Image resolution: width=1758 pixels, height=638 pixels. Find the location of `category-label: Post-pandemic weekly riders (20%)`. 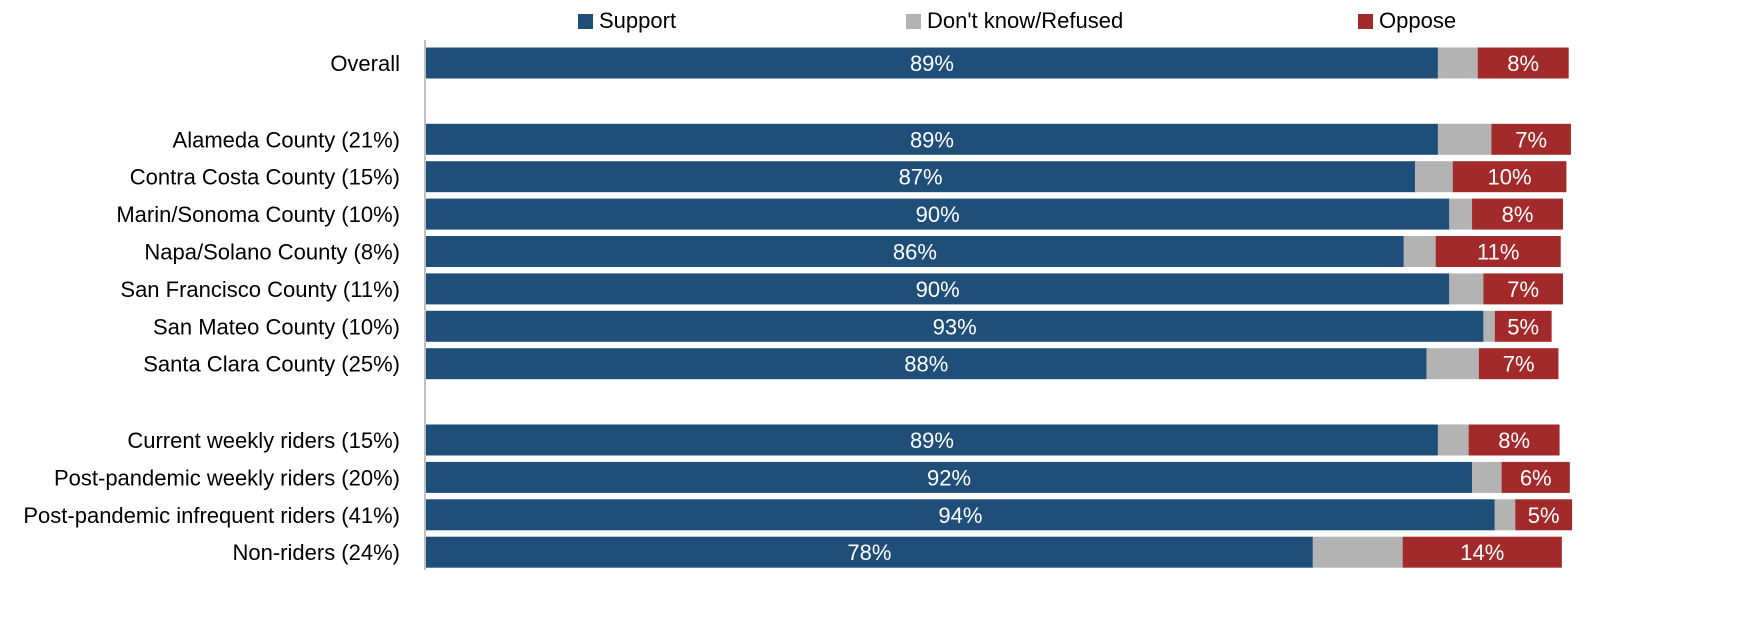

category-label: Post-pandemic weekly riders (20%) is located at coordinates (227, 477).